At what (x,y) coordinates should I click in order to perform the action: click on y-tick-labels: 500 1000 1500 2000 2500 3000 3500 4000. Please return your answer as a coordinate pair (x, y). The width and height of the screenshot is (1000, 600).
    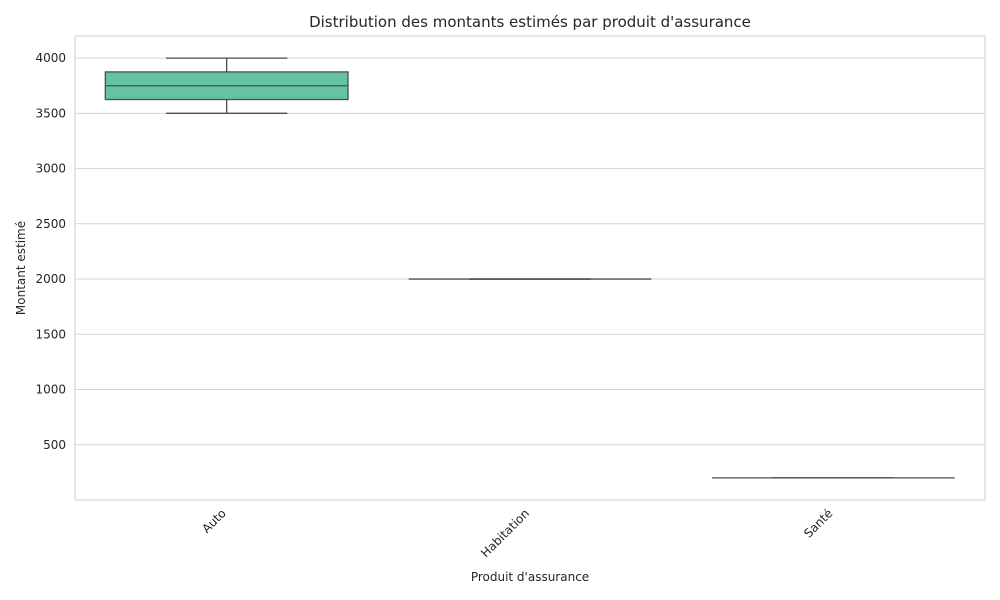
    Looking at the image, I should click on (50, 251).